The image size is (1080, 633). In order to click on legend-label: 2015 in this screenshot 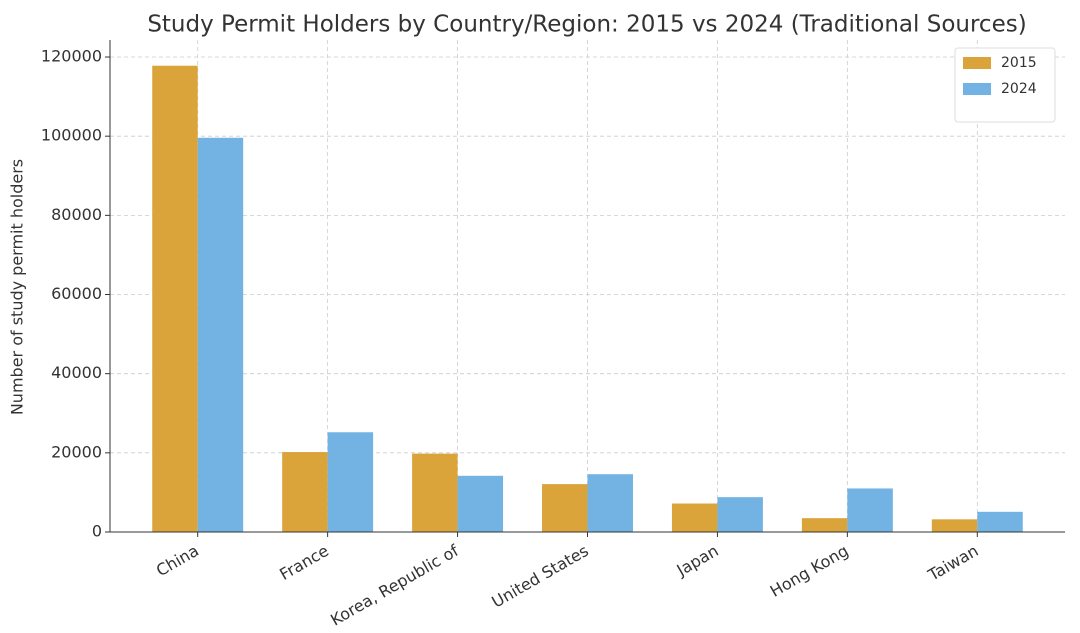, I will do `click(1019, 63)`.